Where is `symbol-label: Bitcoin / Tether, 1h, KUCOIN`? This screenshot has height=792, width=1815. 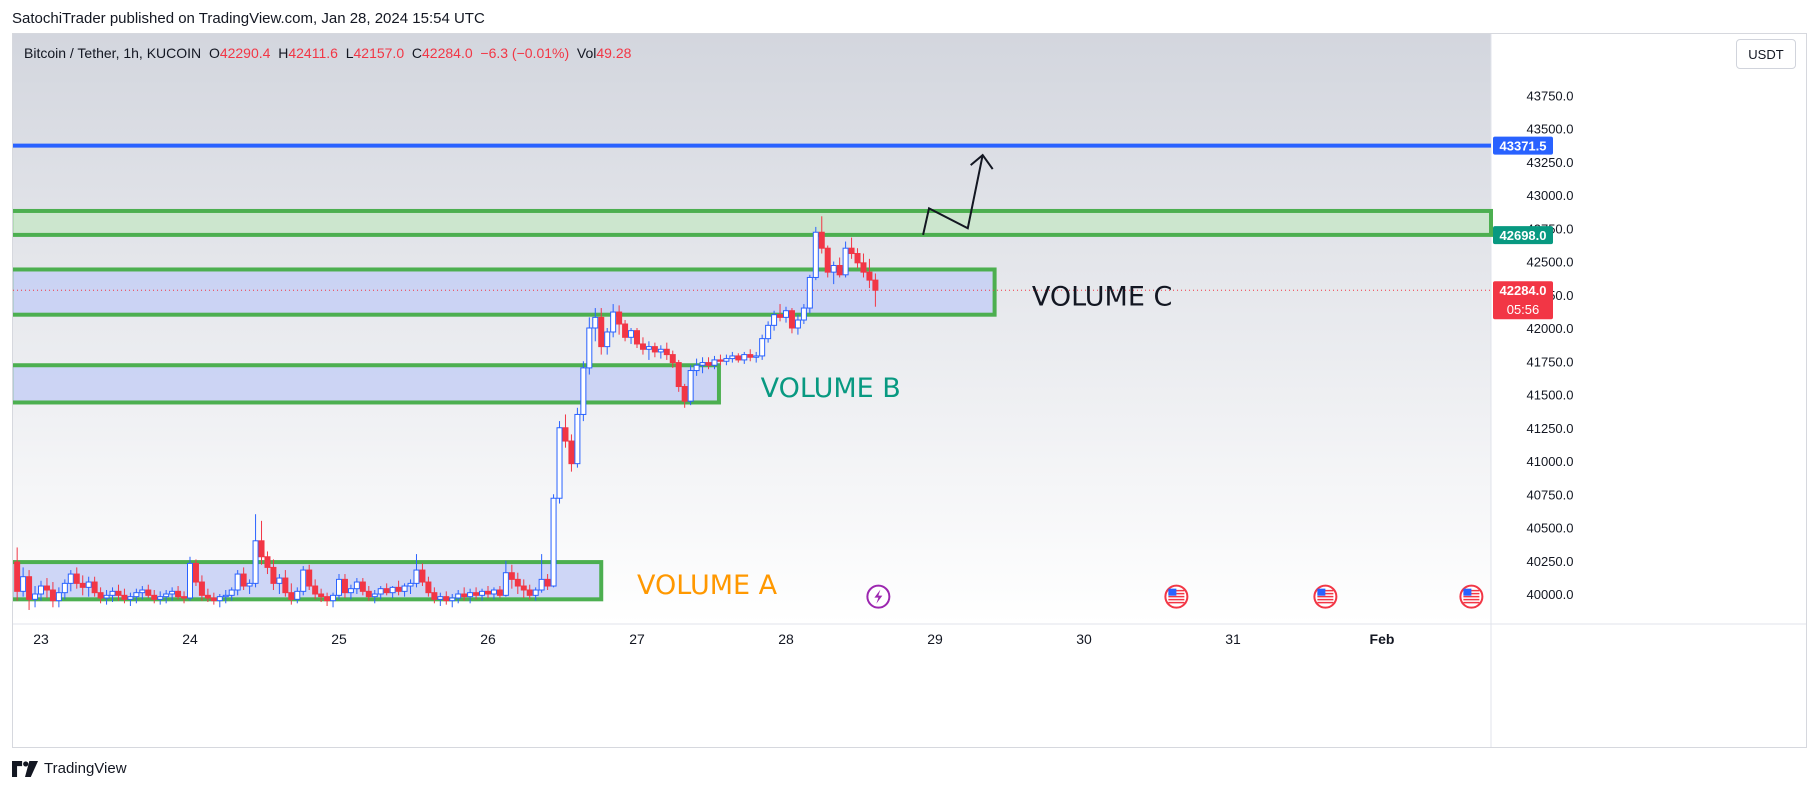
symbol-label: Bitcoin / Tether, 1h, KUCOIN is located at coordinates (113, 53).